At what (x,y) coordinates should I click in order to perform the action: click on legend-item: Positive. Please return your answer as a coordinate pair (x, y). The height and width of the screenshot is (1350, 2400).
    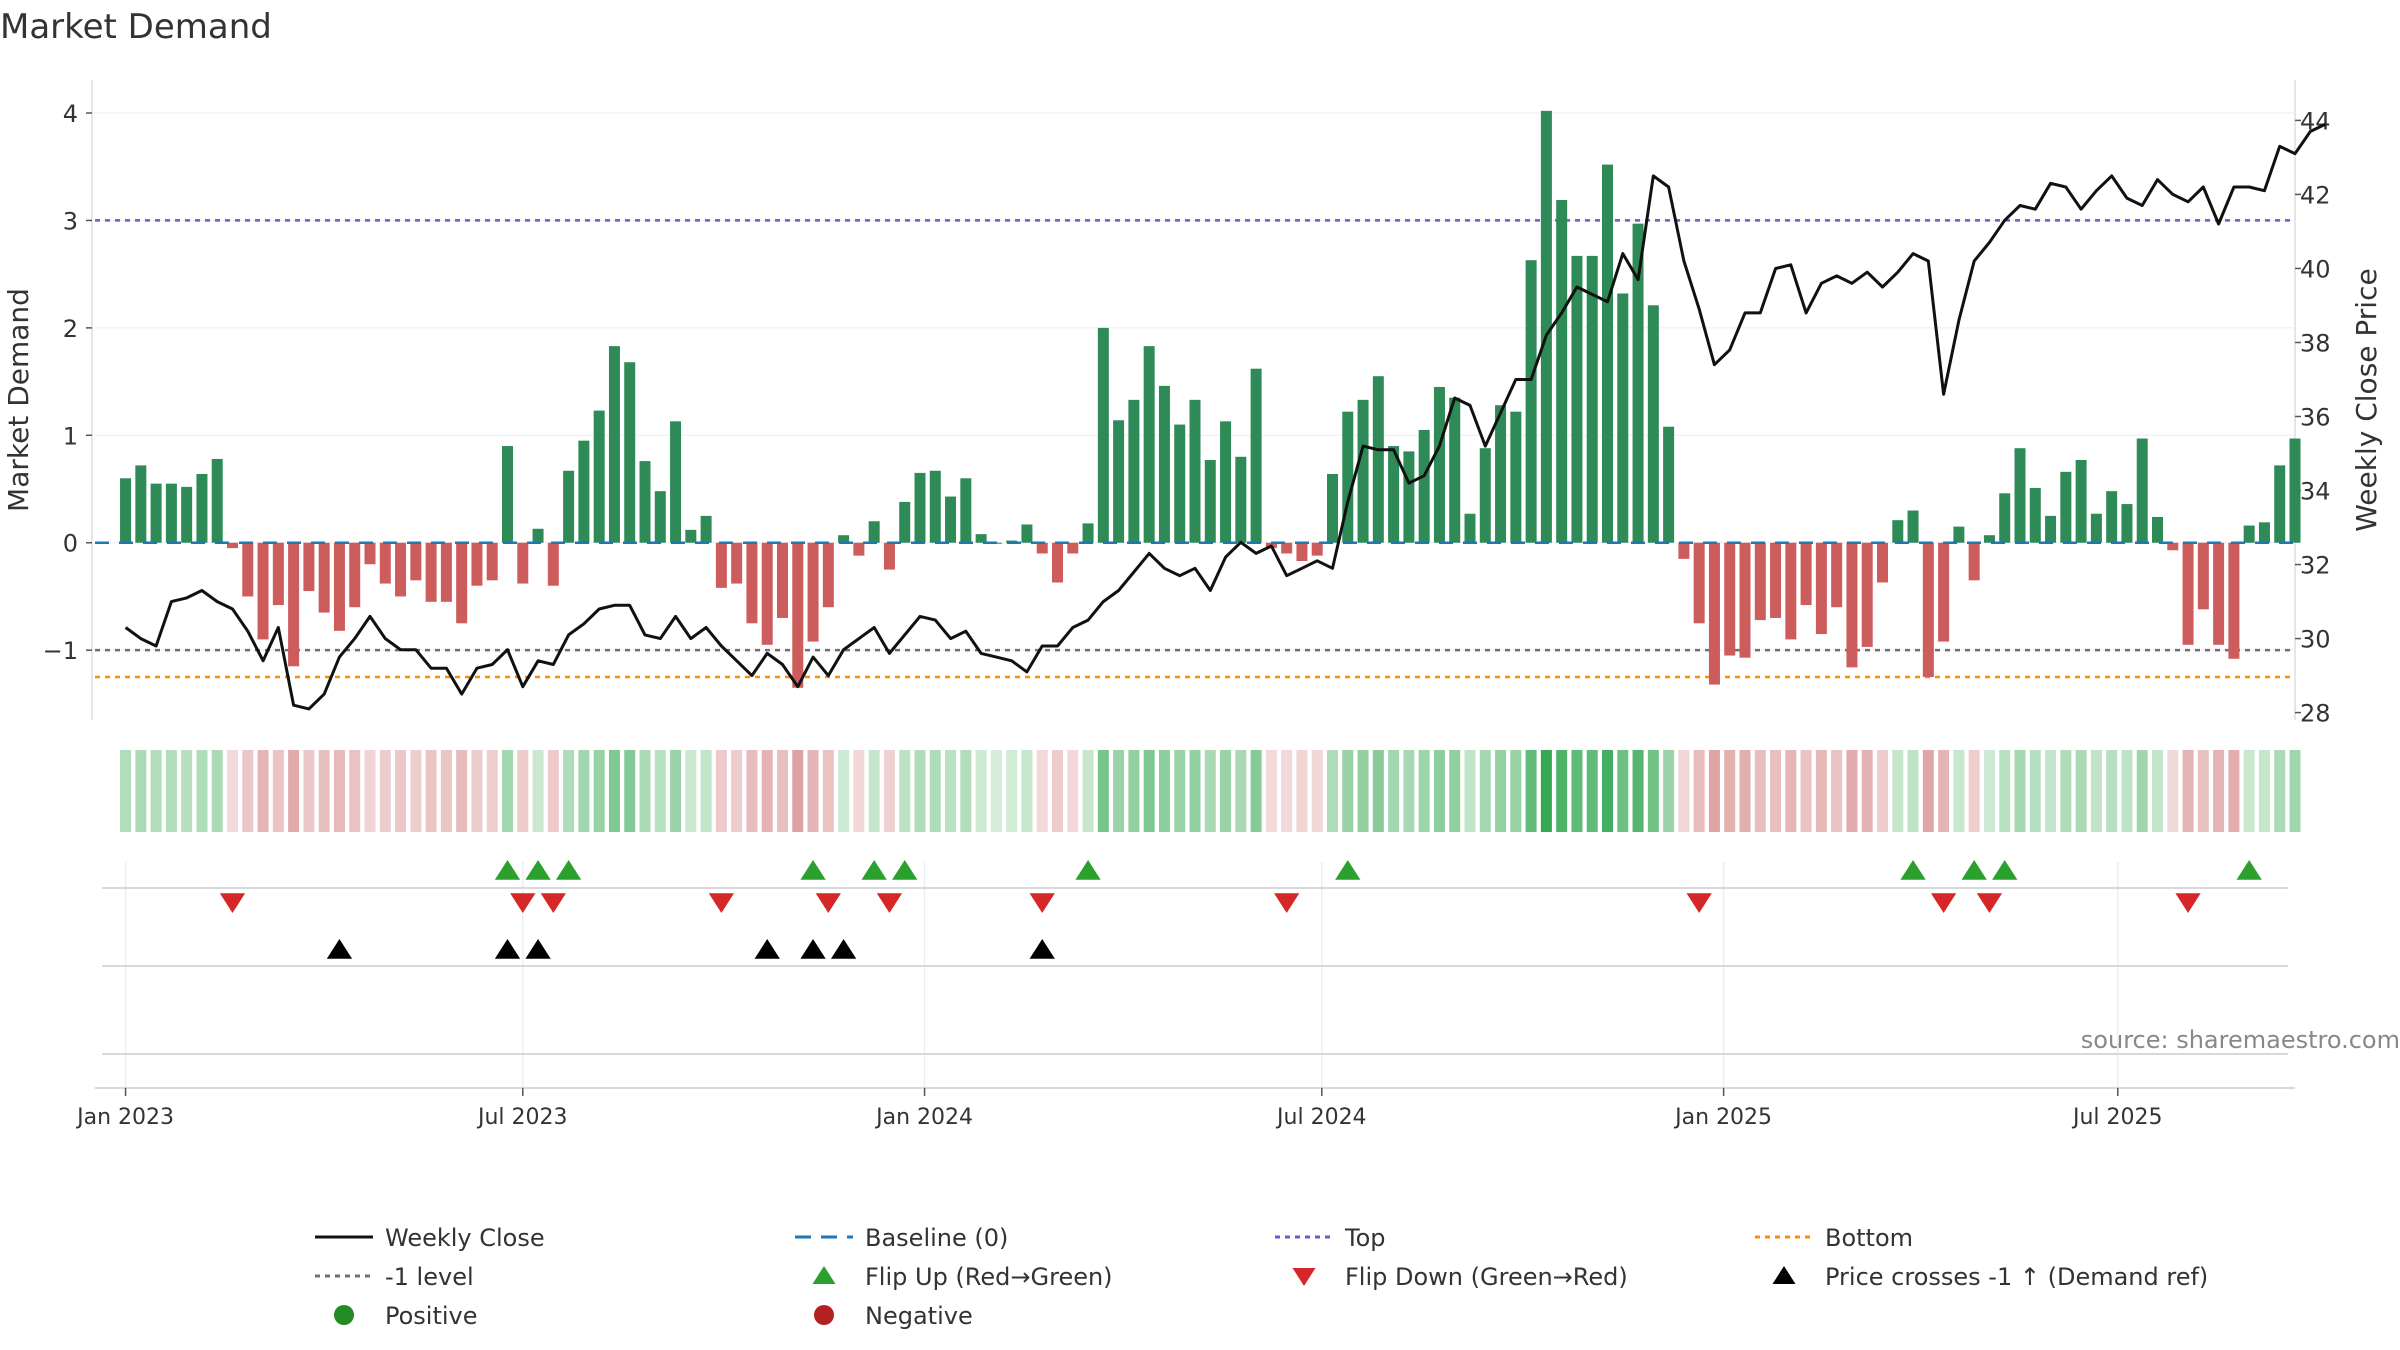
    Looking at the image, I should click on (406, 1316).